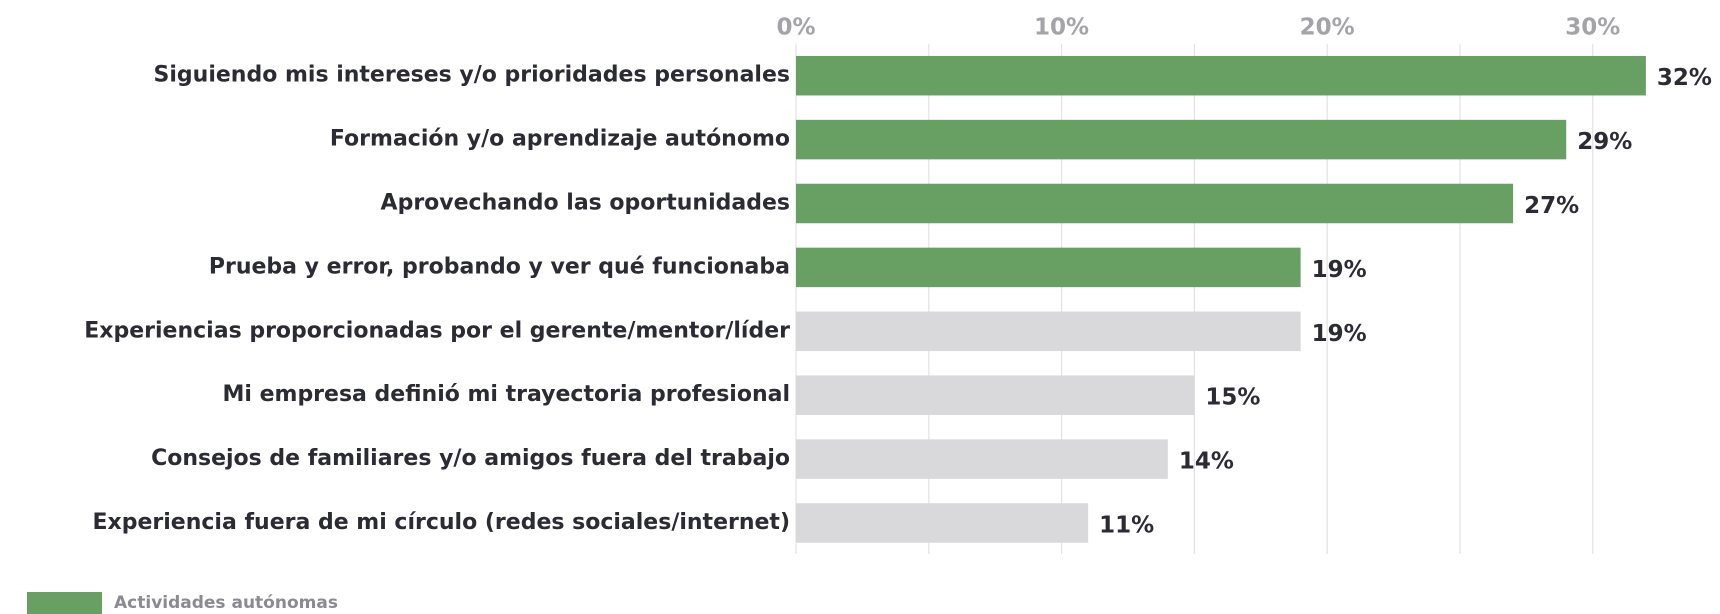 The width and height of the screenshot is (1720, 614). I want to click on category-label: Aprovechando las oportunidades, so click(585, 203).